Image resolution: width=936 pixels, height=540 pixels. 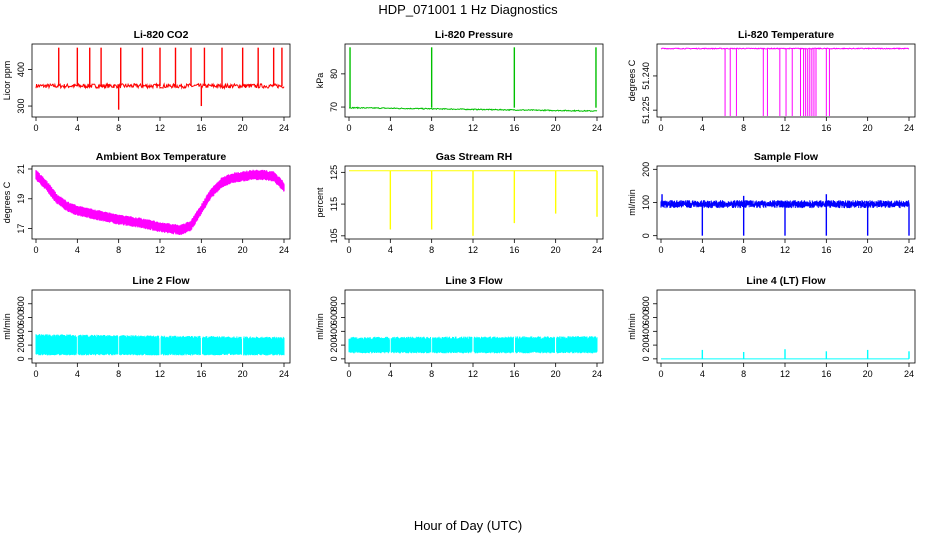 What do you see at coordinates (646, 202) in the screenshot?
I see `y-tick-label: 100` at bounding box center [646, 202].